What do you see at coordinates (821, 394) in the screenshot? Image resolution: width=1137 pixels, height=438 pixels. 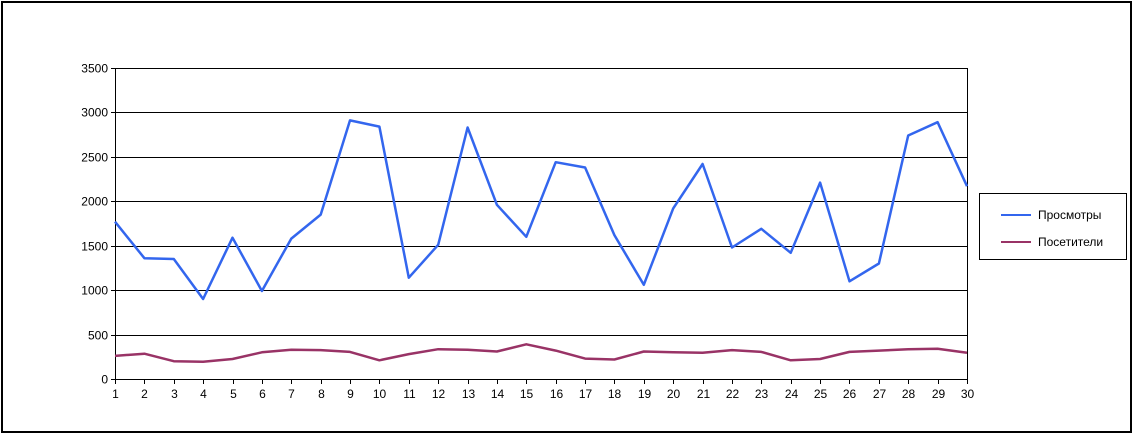 I see `x-tick-label: 25` at bounding box center [821, 394].